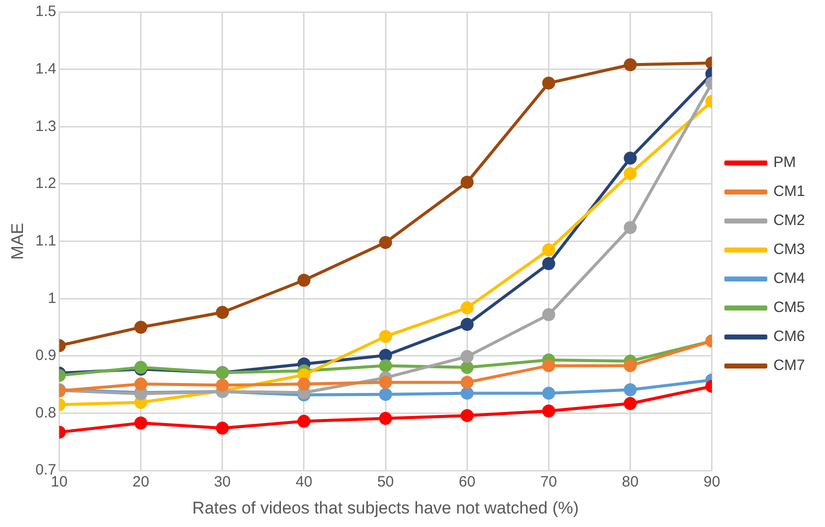 This screenshot has height=527, width=825. Describe the element at coordinates (17, 241) in the screenshot. I see `y-axis-title: MAE` at that location.